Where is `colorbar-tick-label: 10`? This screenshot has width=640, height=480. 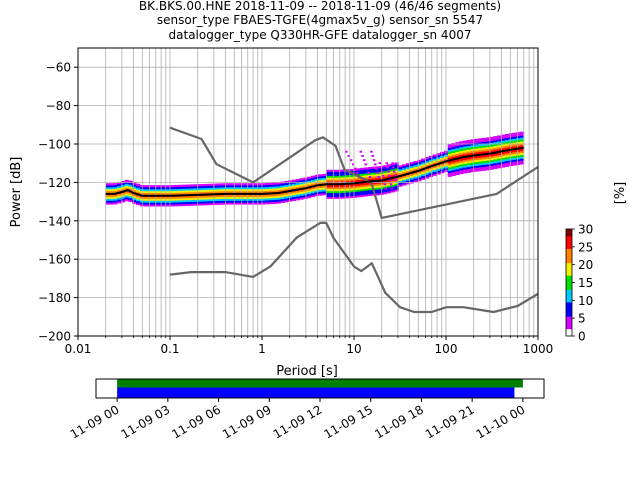 colorbar-tick-label: 10 is located at coordinates (585, 301).